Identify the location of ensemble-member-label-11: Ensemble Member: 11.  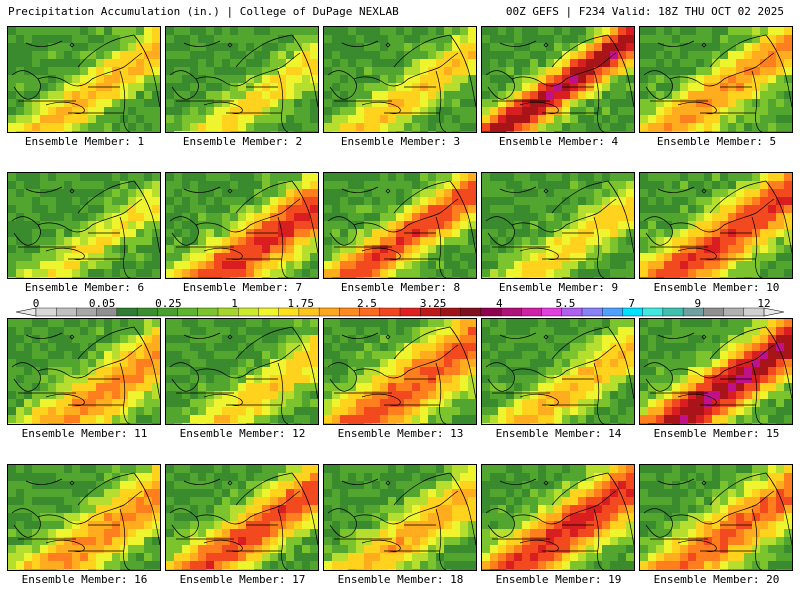
(84, 433).